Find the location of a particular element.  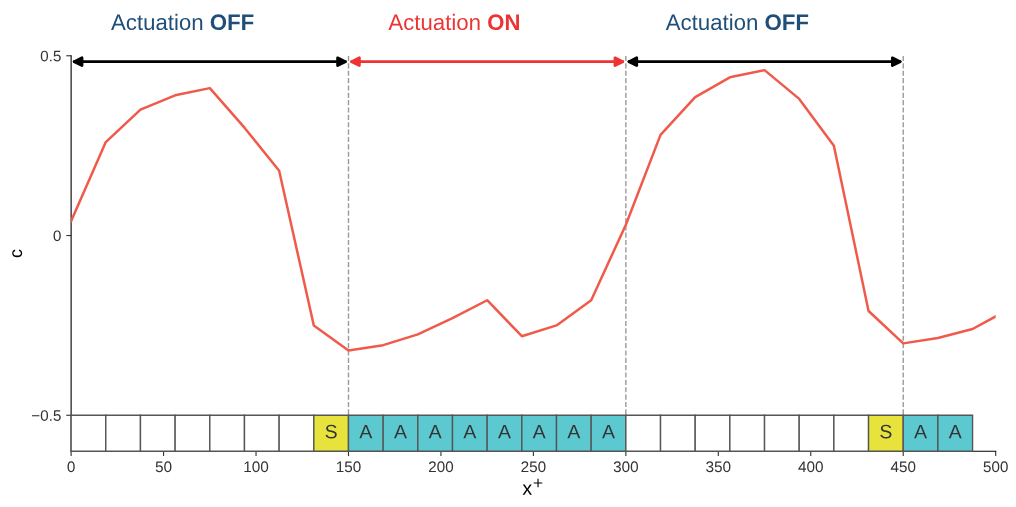

text: Actuation ON is located at coordinates (454, 22).